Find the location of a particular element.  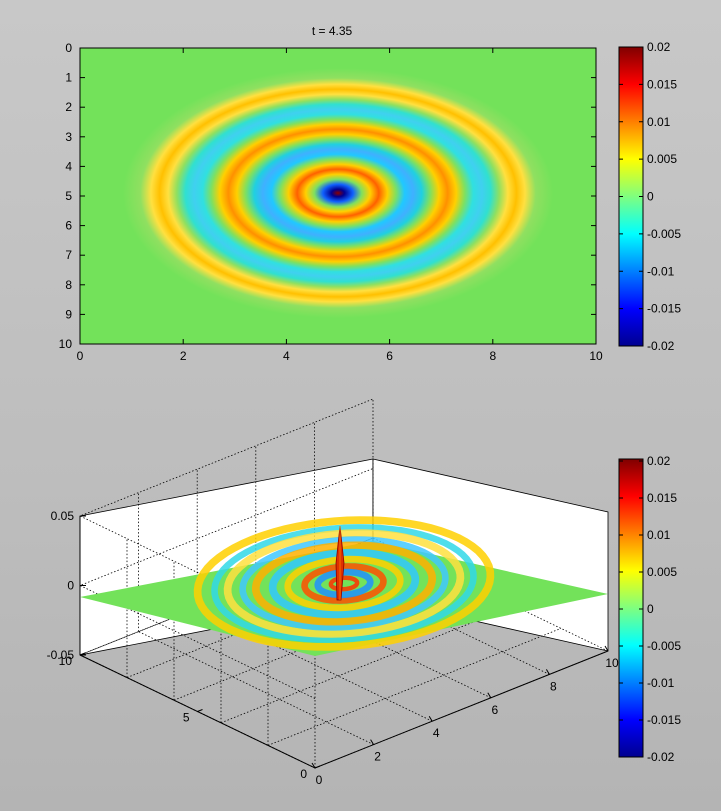

surface-floor-edges is located at coordinates (344, 709).